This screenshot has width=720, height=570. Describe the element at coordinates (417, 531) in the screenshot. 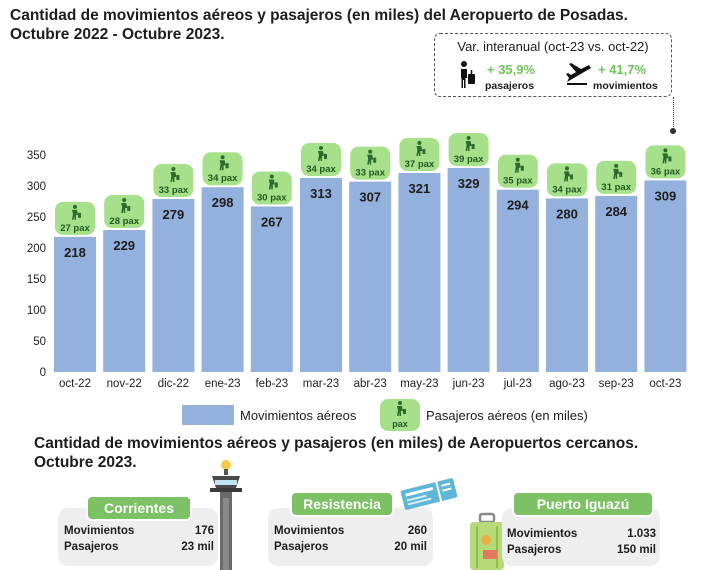

I see `resistencia-movements-value: 260` at that location.